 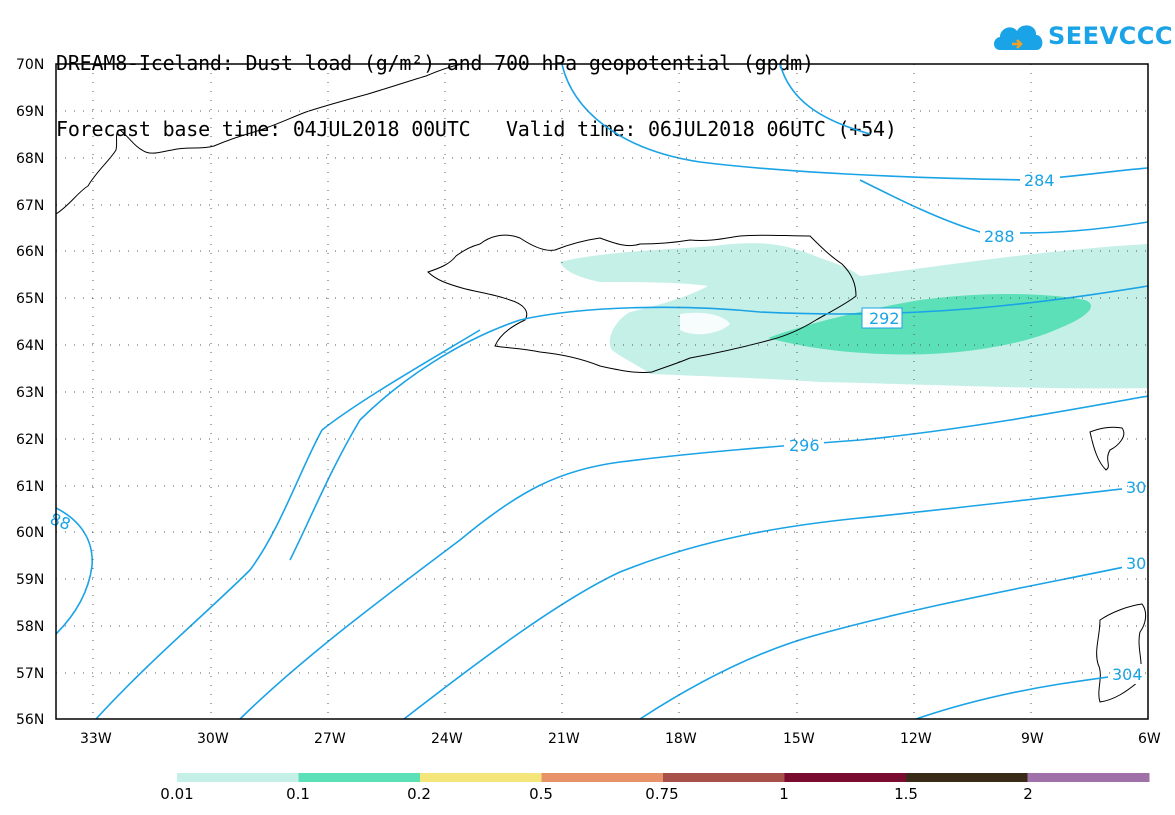 I want to click on colorbar-label-0: 0.01, so click(x=177, y=794).